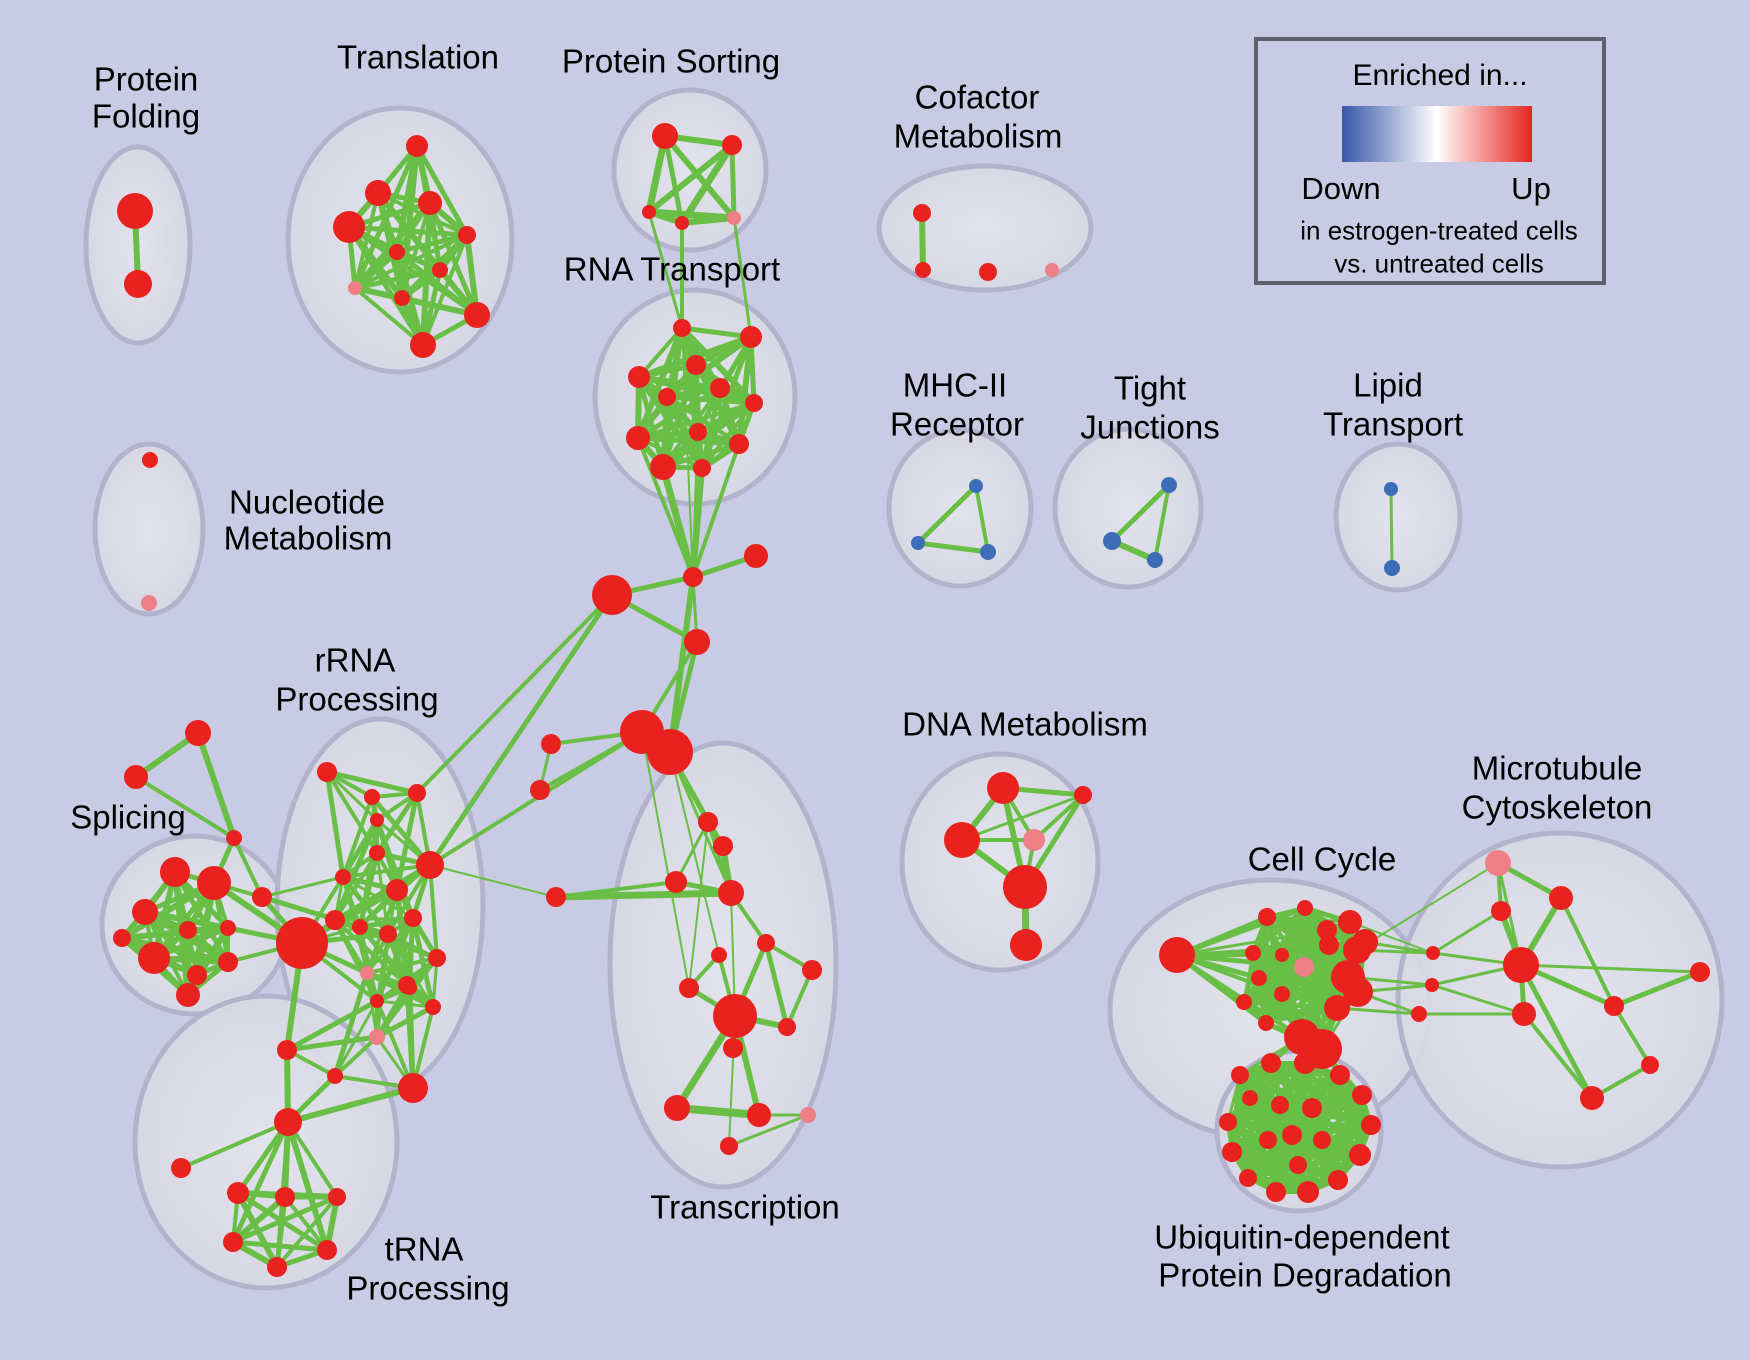 Image resolution: width=1750 pixels, height=1360 pixels. Describe the element at coordinates (957, 424) in the screenshot. I see `cluster-mhc-ii-receptor-label-line2: Receptor` at that location.